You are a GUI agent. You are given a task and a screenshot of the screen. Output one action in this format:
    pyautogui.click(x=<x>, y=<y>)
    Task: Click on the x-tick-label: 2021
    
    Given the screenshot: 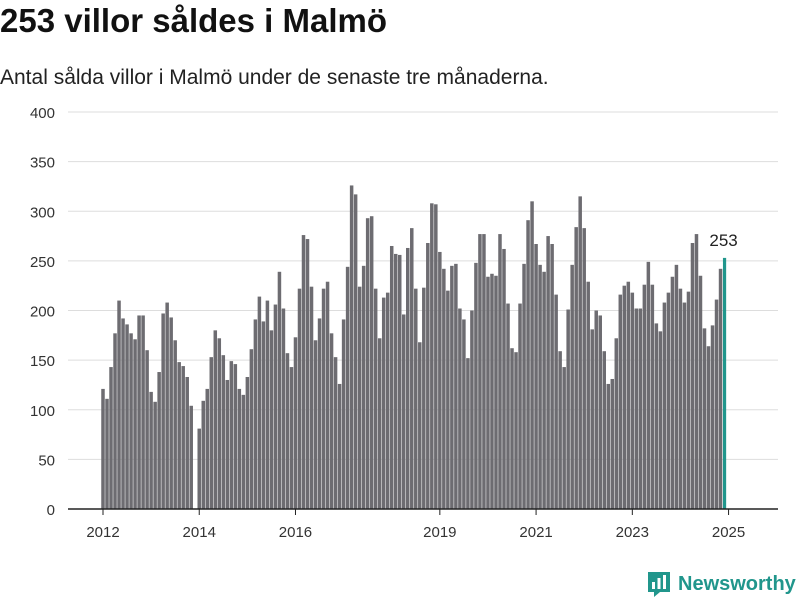 What is the action you would take?
    pyautogui.click(x=535, y=532)
    